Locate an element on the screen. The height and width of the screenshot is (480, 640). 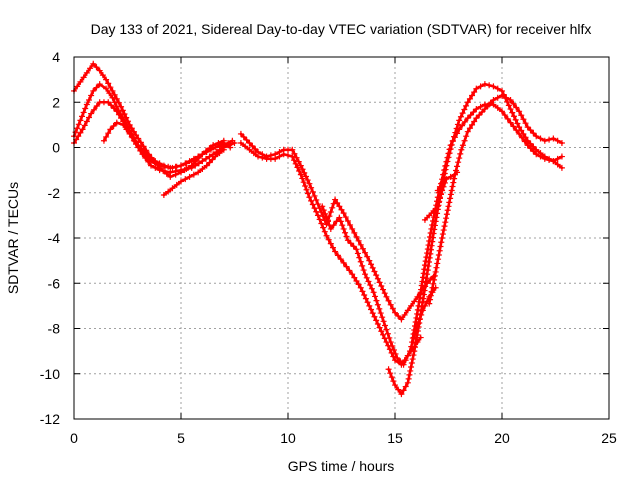
x-tick-label: 10 is located at coordinates (288, 438).